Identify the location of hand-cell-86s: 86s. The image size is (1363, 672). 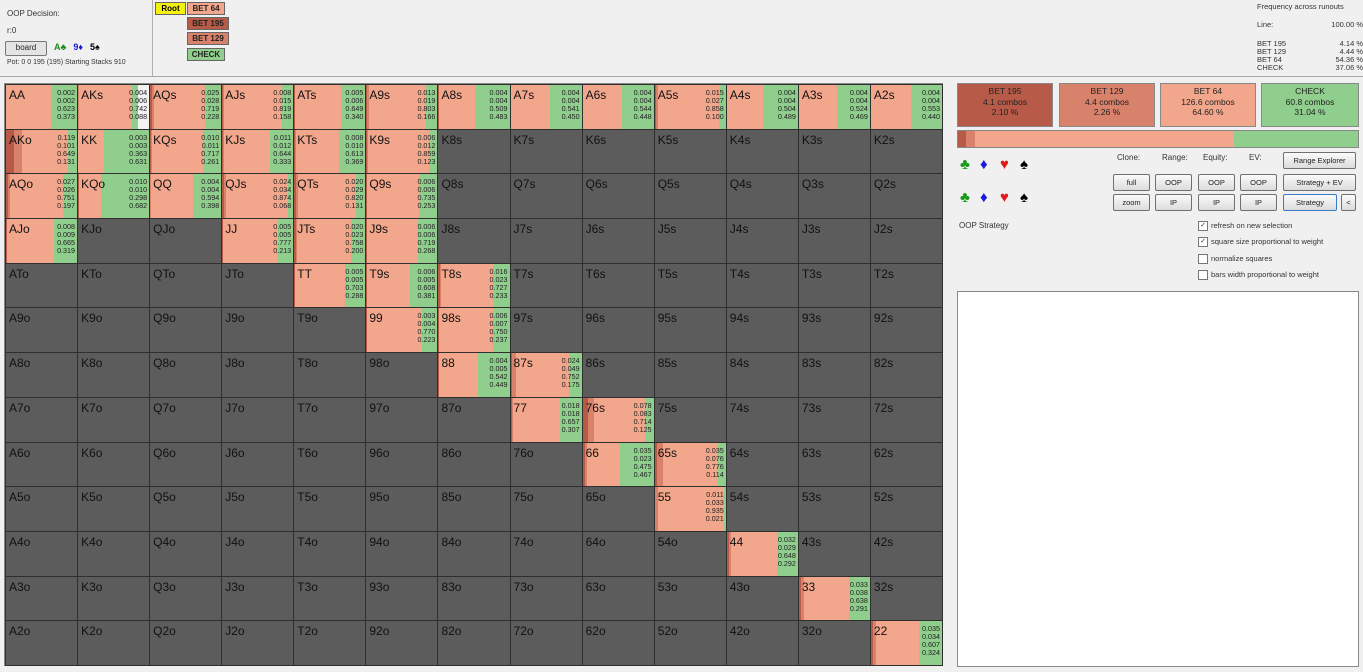
(618, 375).